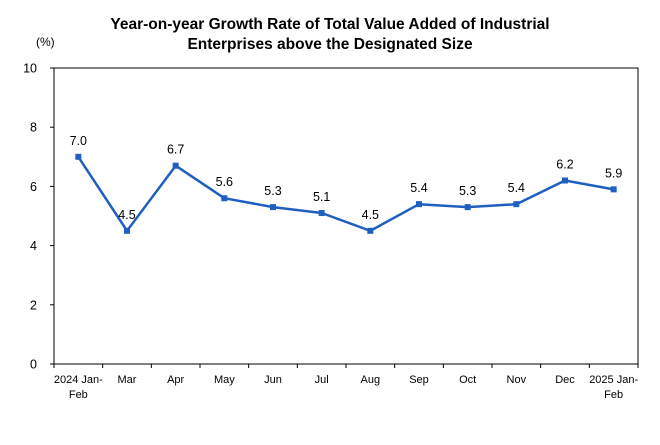 This screenshot has width=660, height=445. Describe the element at coordinates (613, 395) in the screenshot. I see `x-tick-label-11-line-2: Feb` at that location.